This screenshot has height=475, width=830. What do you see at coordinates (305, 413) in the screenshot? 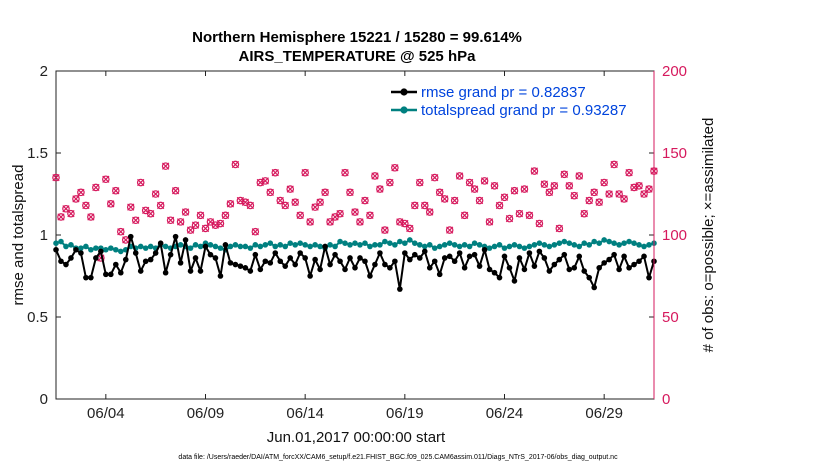
I see `x-tick-label: 06/14` at bounding box center [305, 413].